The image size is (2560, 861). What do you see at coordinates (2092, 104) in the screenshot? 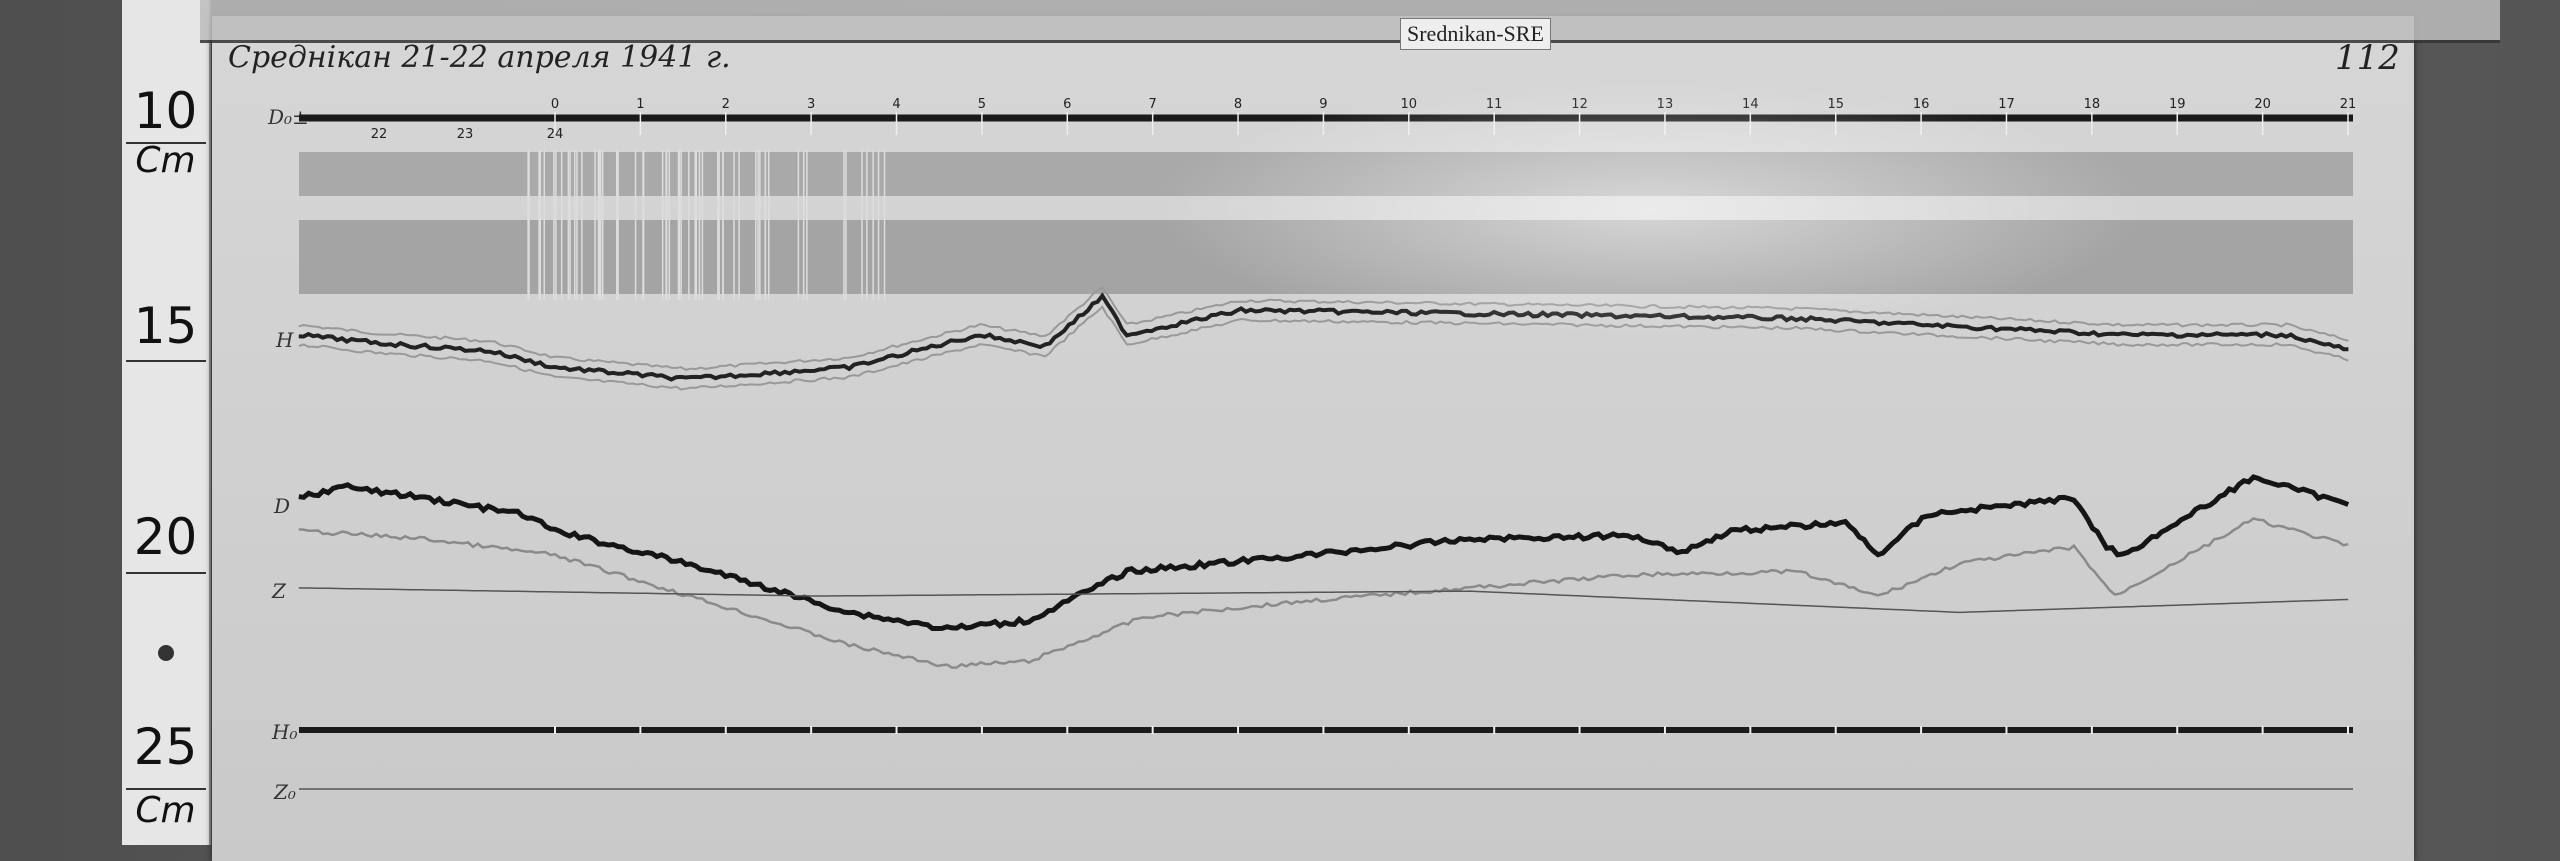
I see `hour-label: 18` at bounding box center [2092, 104].